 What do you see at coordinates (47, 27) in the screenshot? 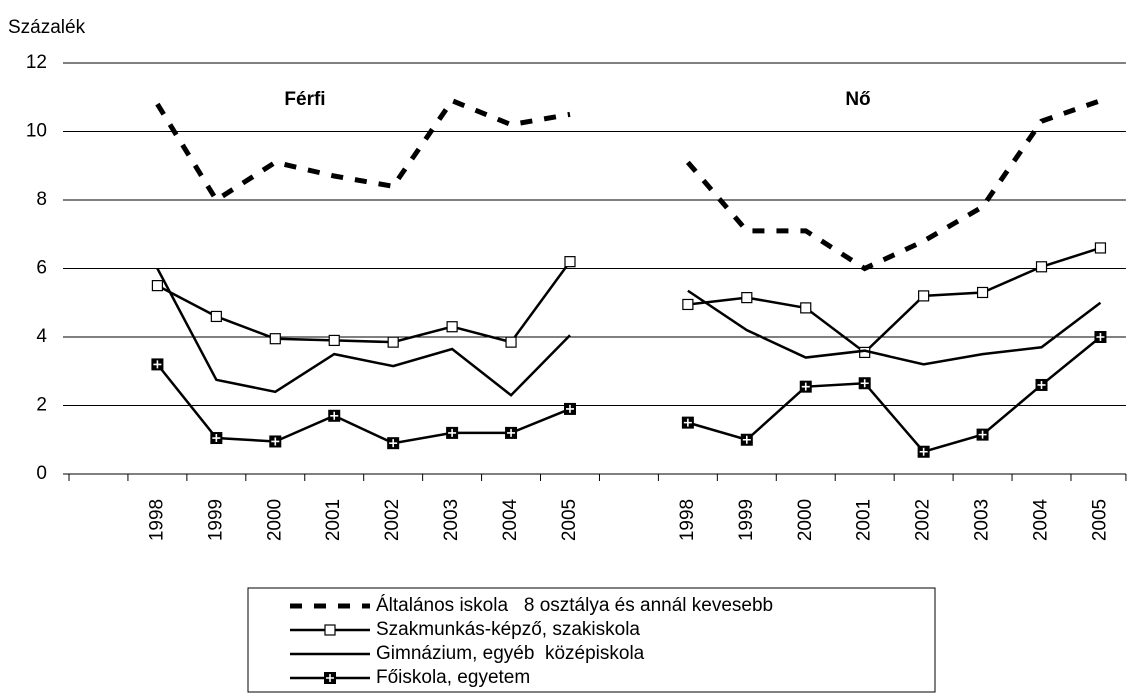
I see `y-axis-label: Százalék` at bounding box center [47, 27].